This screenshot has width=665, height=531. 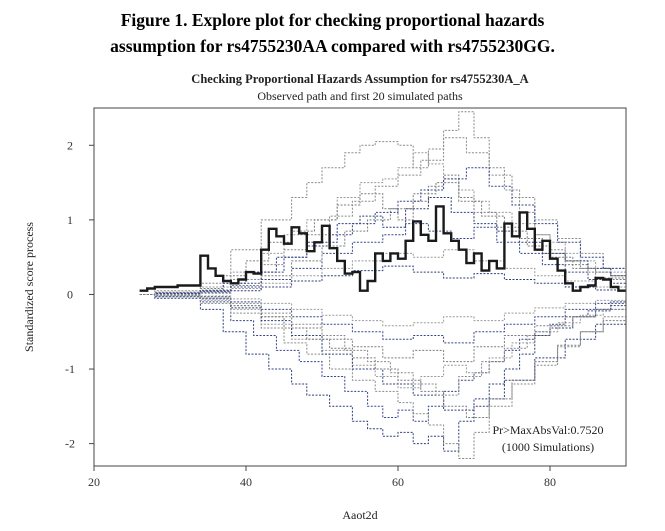 I want to click on y-tick-label-1: 1, so click(x=70, y=220).